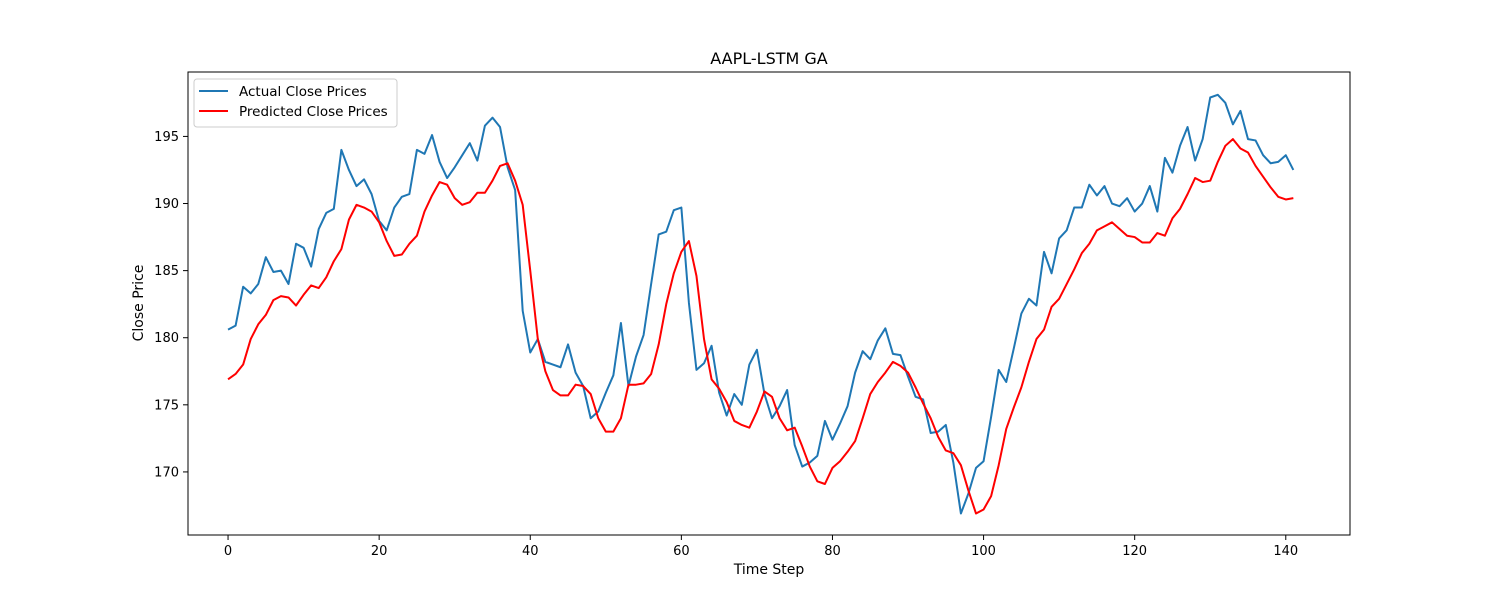 The width and height of the screenshot is (1500, 604). I want to click on x-tick-label: 140, so click(1285, 551).